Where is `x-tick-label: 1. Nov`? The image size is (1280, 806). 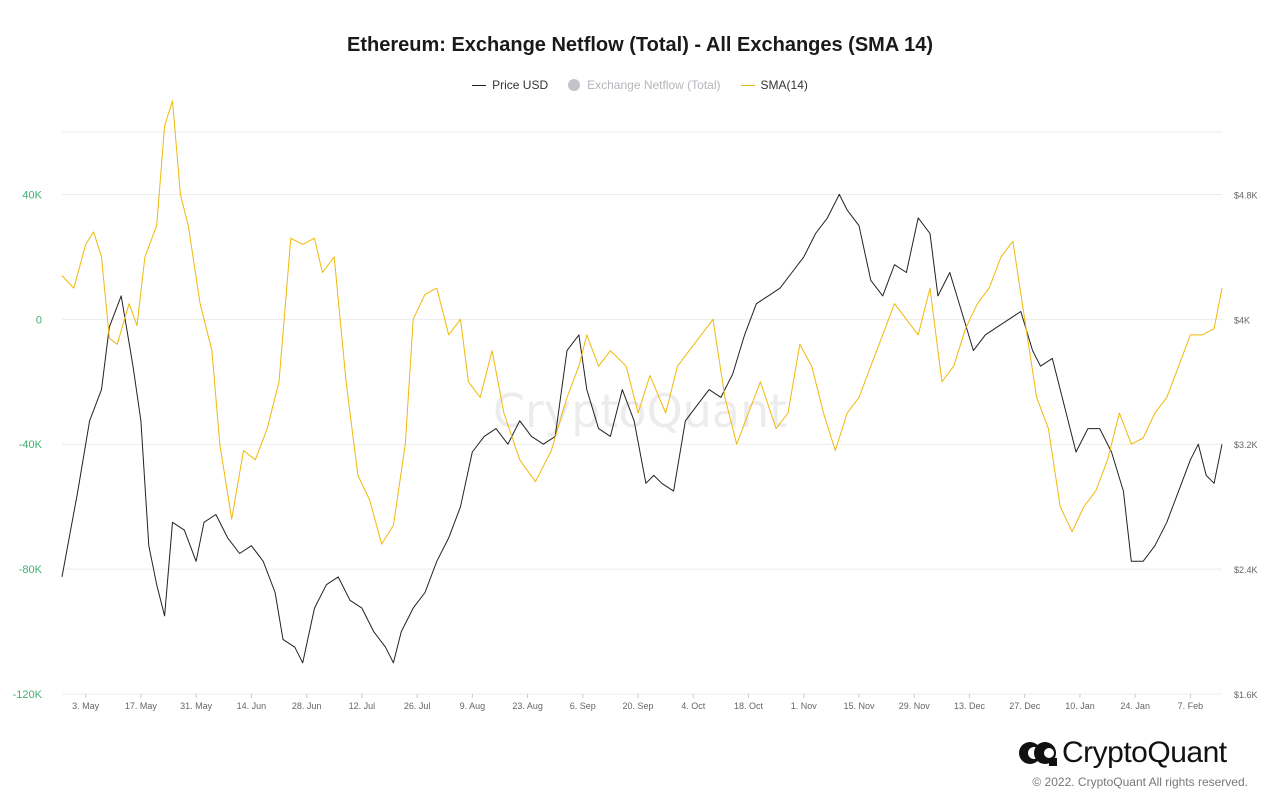
x-tick-label: 1. Nov is located at coordinates (804, 706).